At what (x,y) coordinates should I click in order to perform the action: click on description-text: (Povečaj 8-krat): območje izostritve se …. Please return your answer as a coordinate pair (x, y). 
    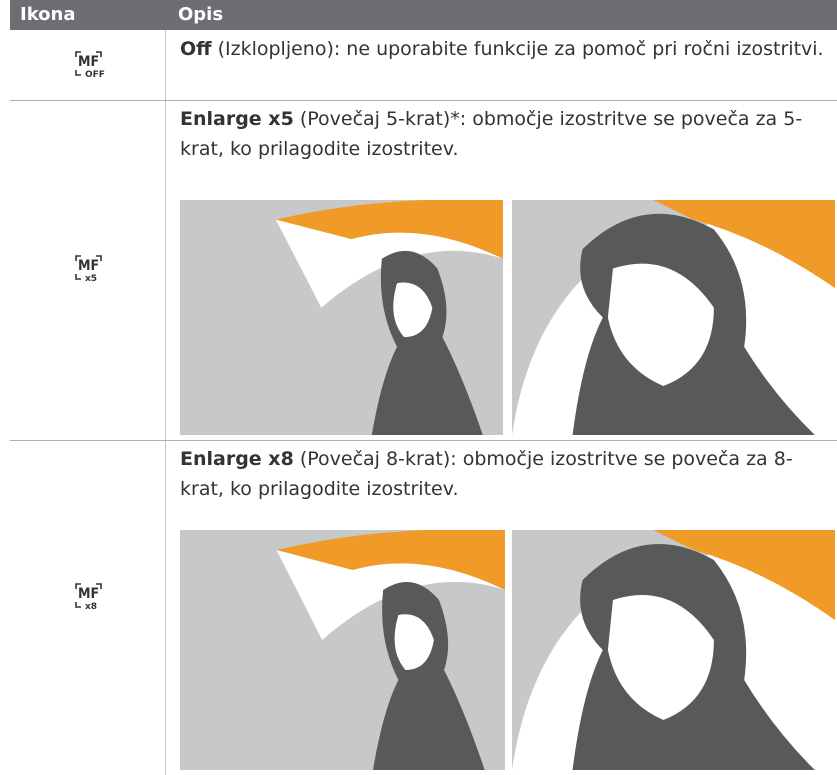
    Looking at the image, I should click on (486, 474).